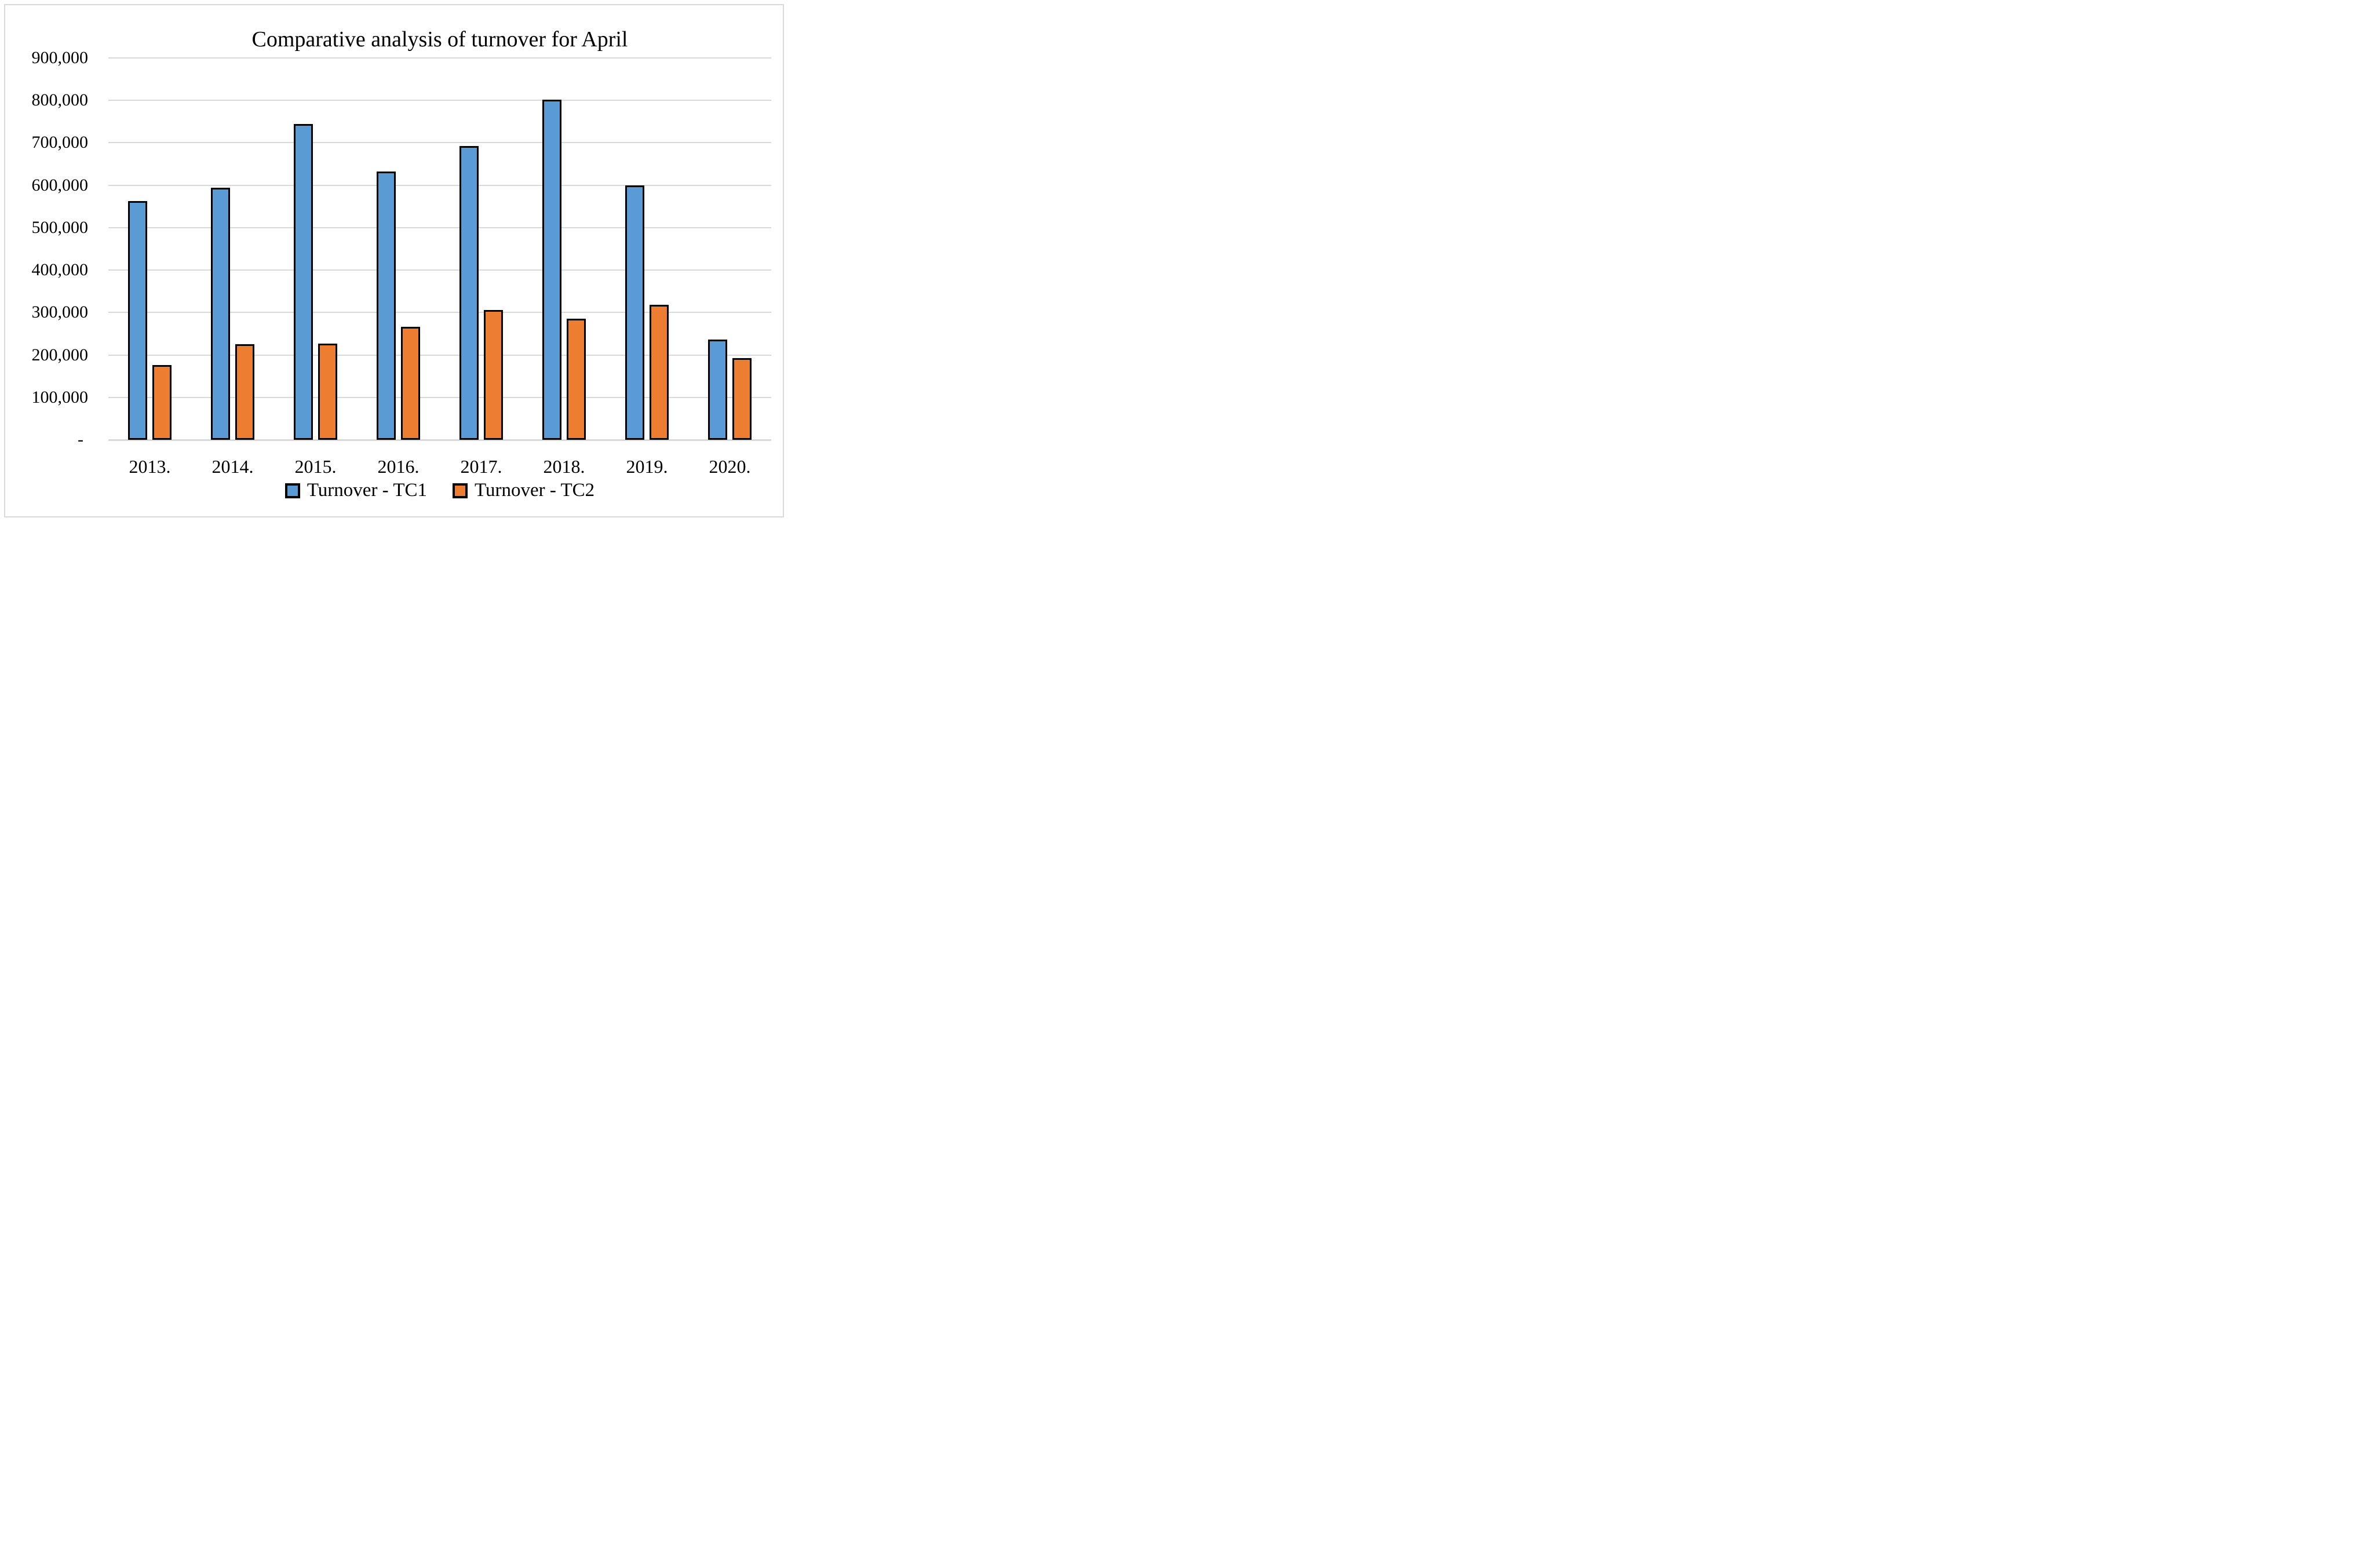 Image resolution: width=2367 pixels, height=1568 pixels. What do you see at coordinates (60, 312) in the screenshot?
I see `y-tick-label: 300,000` at bounding box center [60, 312].